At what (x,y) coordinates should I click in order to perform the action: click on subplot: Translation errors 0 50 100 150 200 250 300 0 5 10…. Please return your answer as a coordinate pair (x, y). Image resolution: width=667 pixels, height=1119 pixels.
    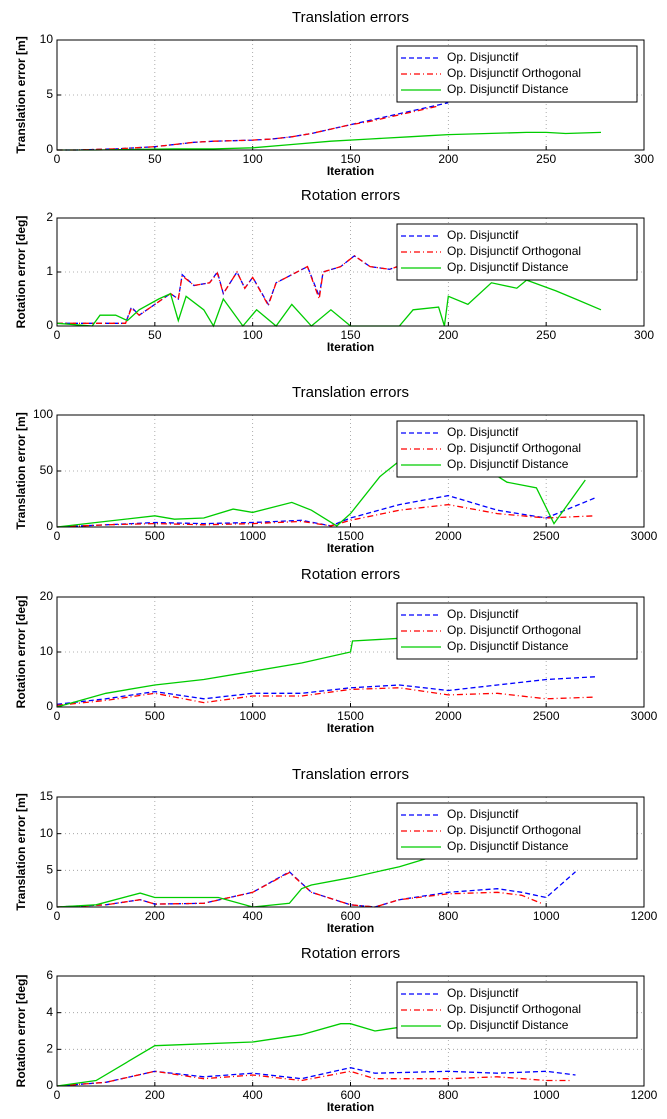
    Looking at the image, I should click on (334, 93).